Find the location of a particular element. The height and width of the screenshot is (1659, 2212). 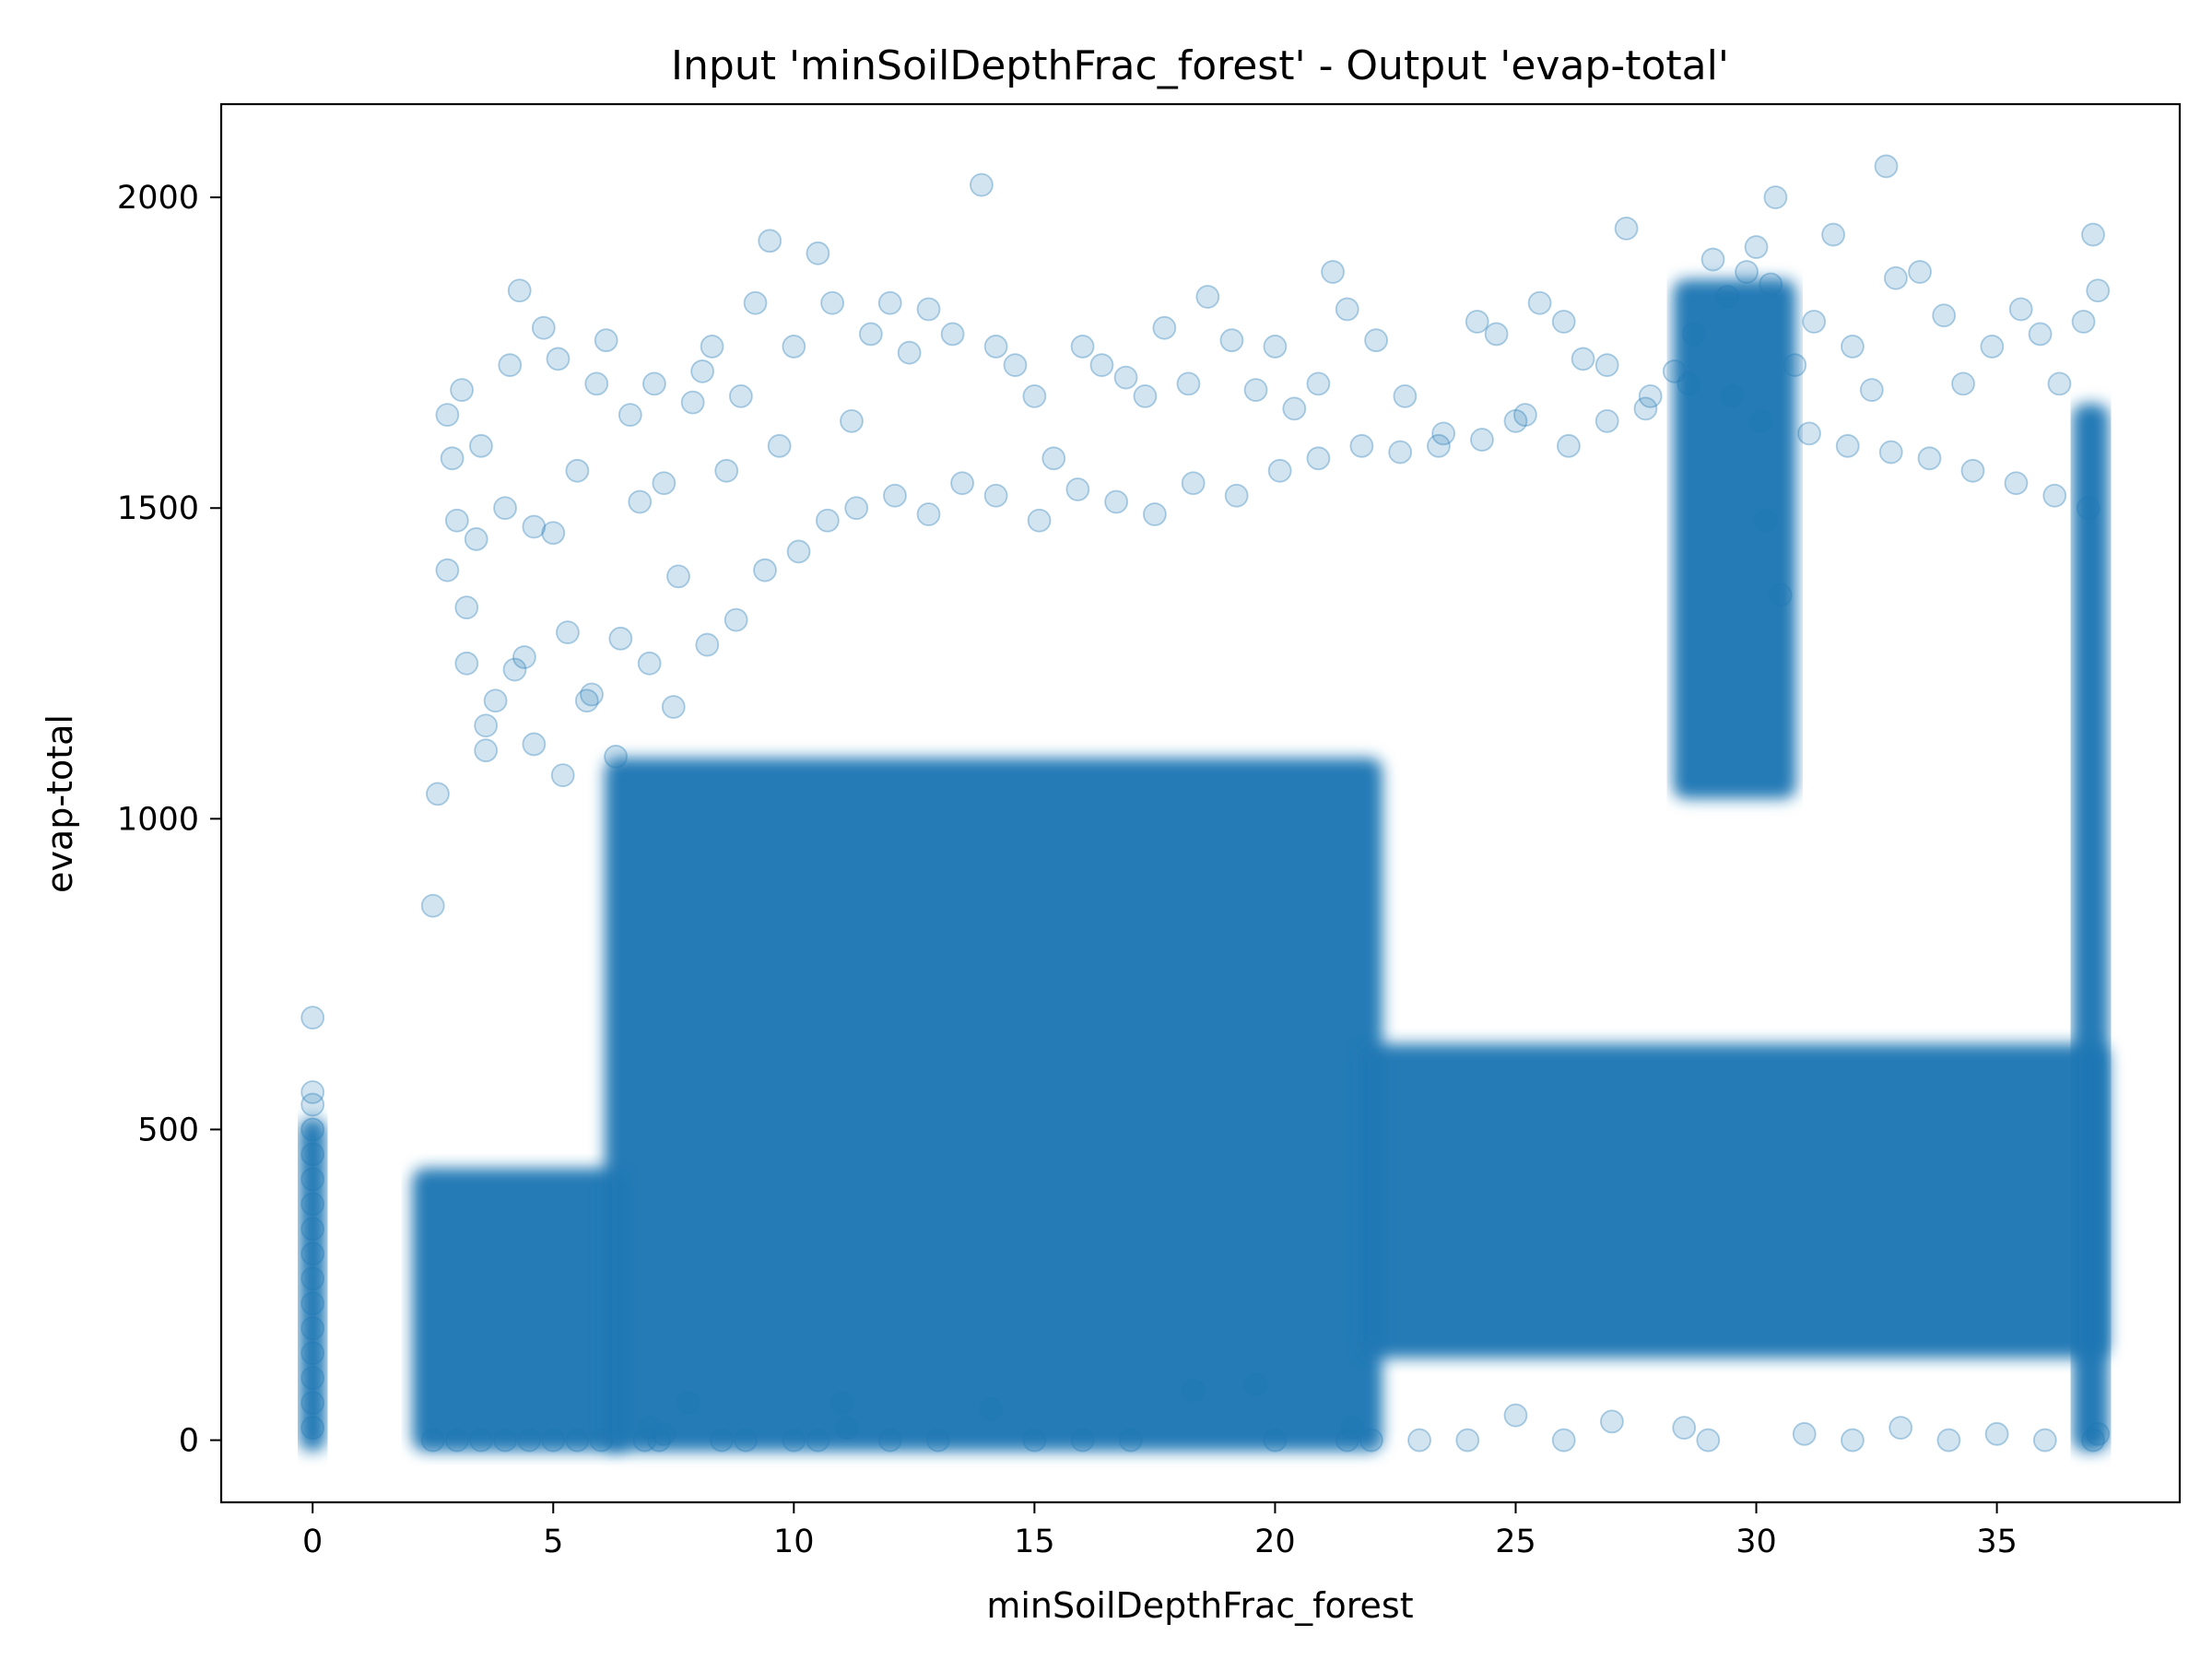

y-axis-ticks: 0 500 1000 1500 2000 is located at coordinates (169, 820).